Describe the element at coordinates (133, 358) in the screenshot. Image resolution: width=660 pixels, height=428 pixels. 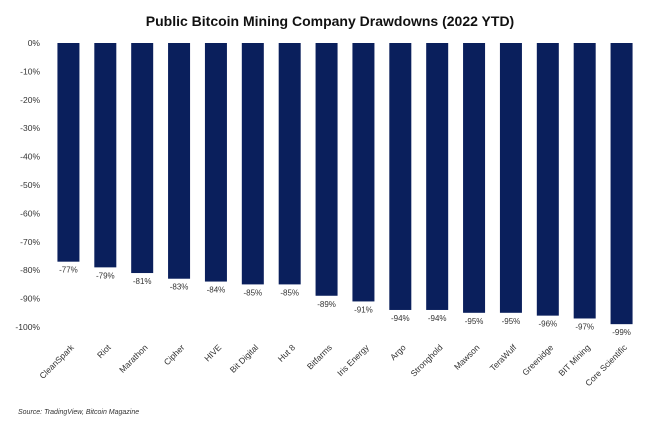
I see `x-tick-label: Marathon` at that location.